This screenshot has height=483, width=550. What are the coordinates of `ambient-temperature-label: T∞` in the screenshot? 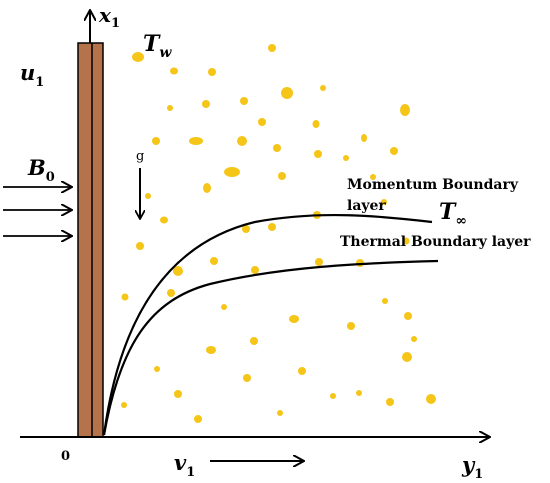 It's located at (453, 214).